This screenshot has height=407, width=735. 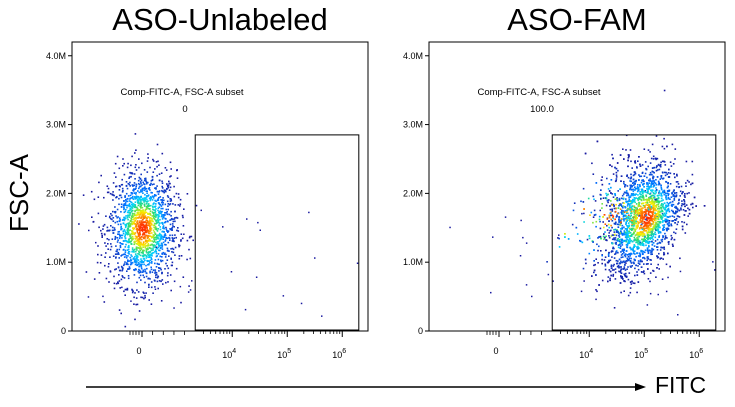 I want to click on y-tick-label: 0, so click(x=63, y=331).